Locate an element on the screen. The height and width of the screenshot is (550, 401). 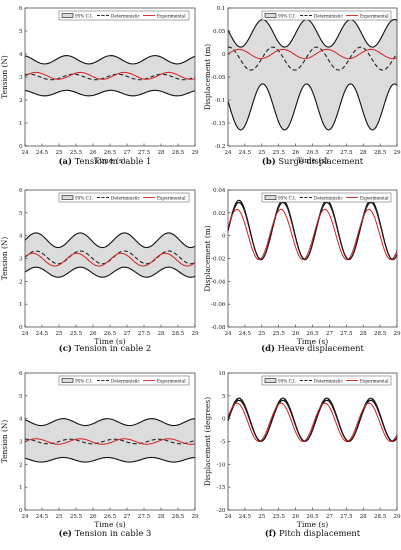
caption-c: (c) Tension in cable 2 is located at coordinates (105, 348).